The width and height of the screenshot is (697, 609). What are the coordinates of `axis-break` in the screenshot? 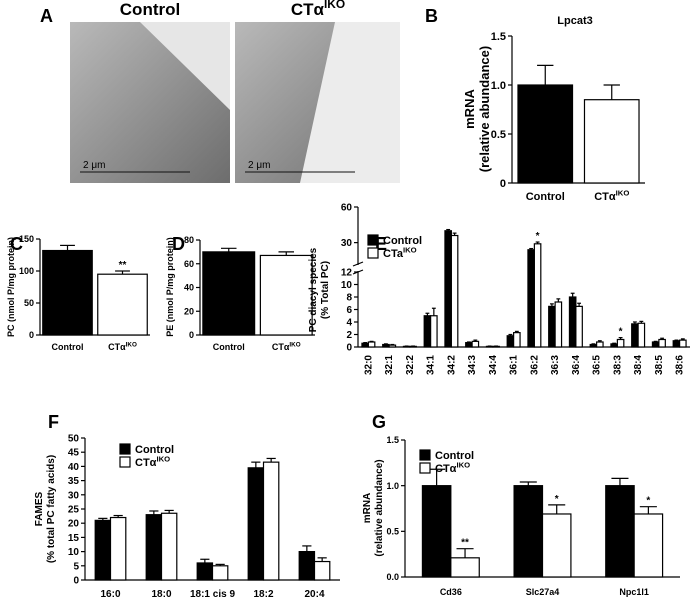 It's located at (358, 268).